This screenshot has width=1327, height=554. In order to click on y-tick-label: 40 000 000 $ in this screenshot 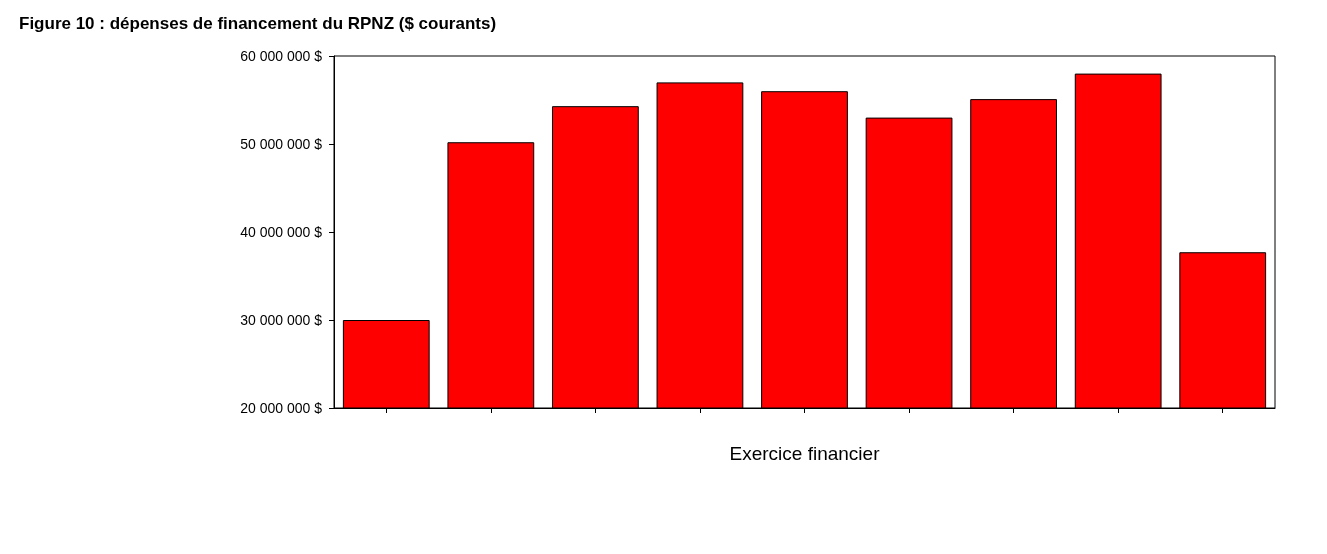, I will do `click(281, 232)`.